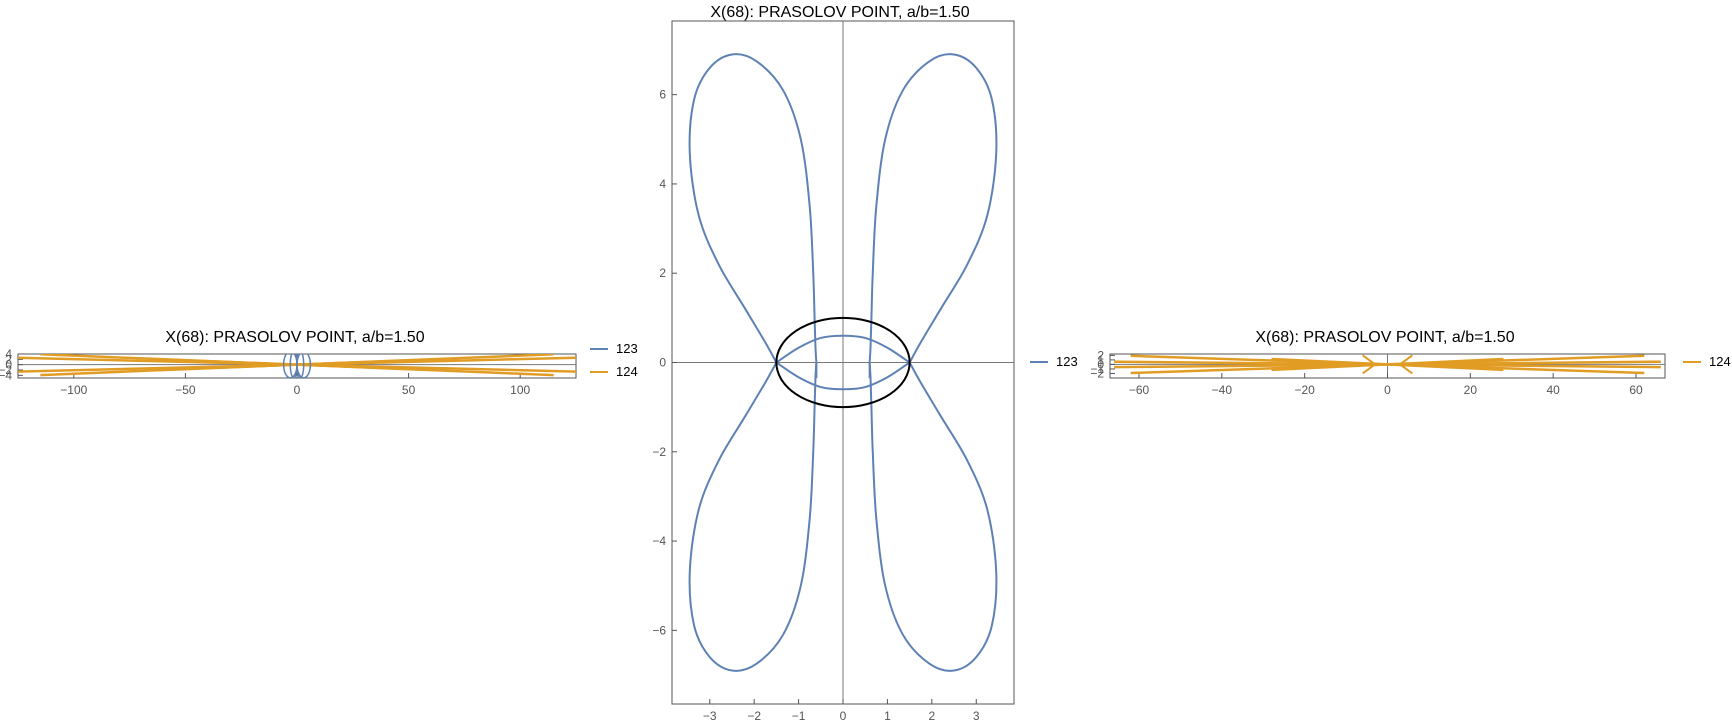  I want to click on right-ytick-label: −2, so click(1097, 373).